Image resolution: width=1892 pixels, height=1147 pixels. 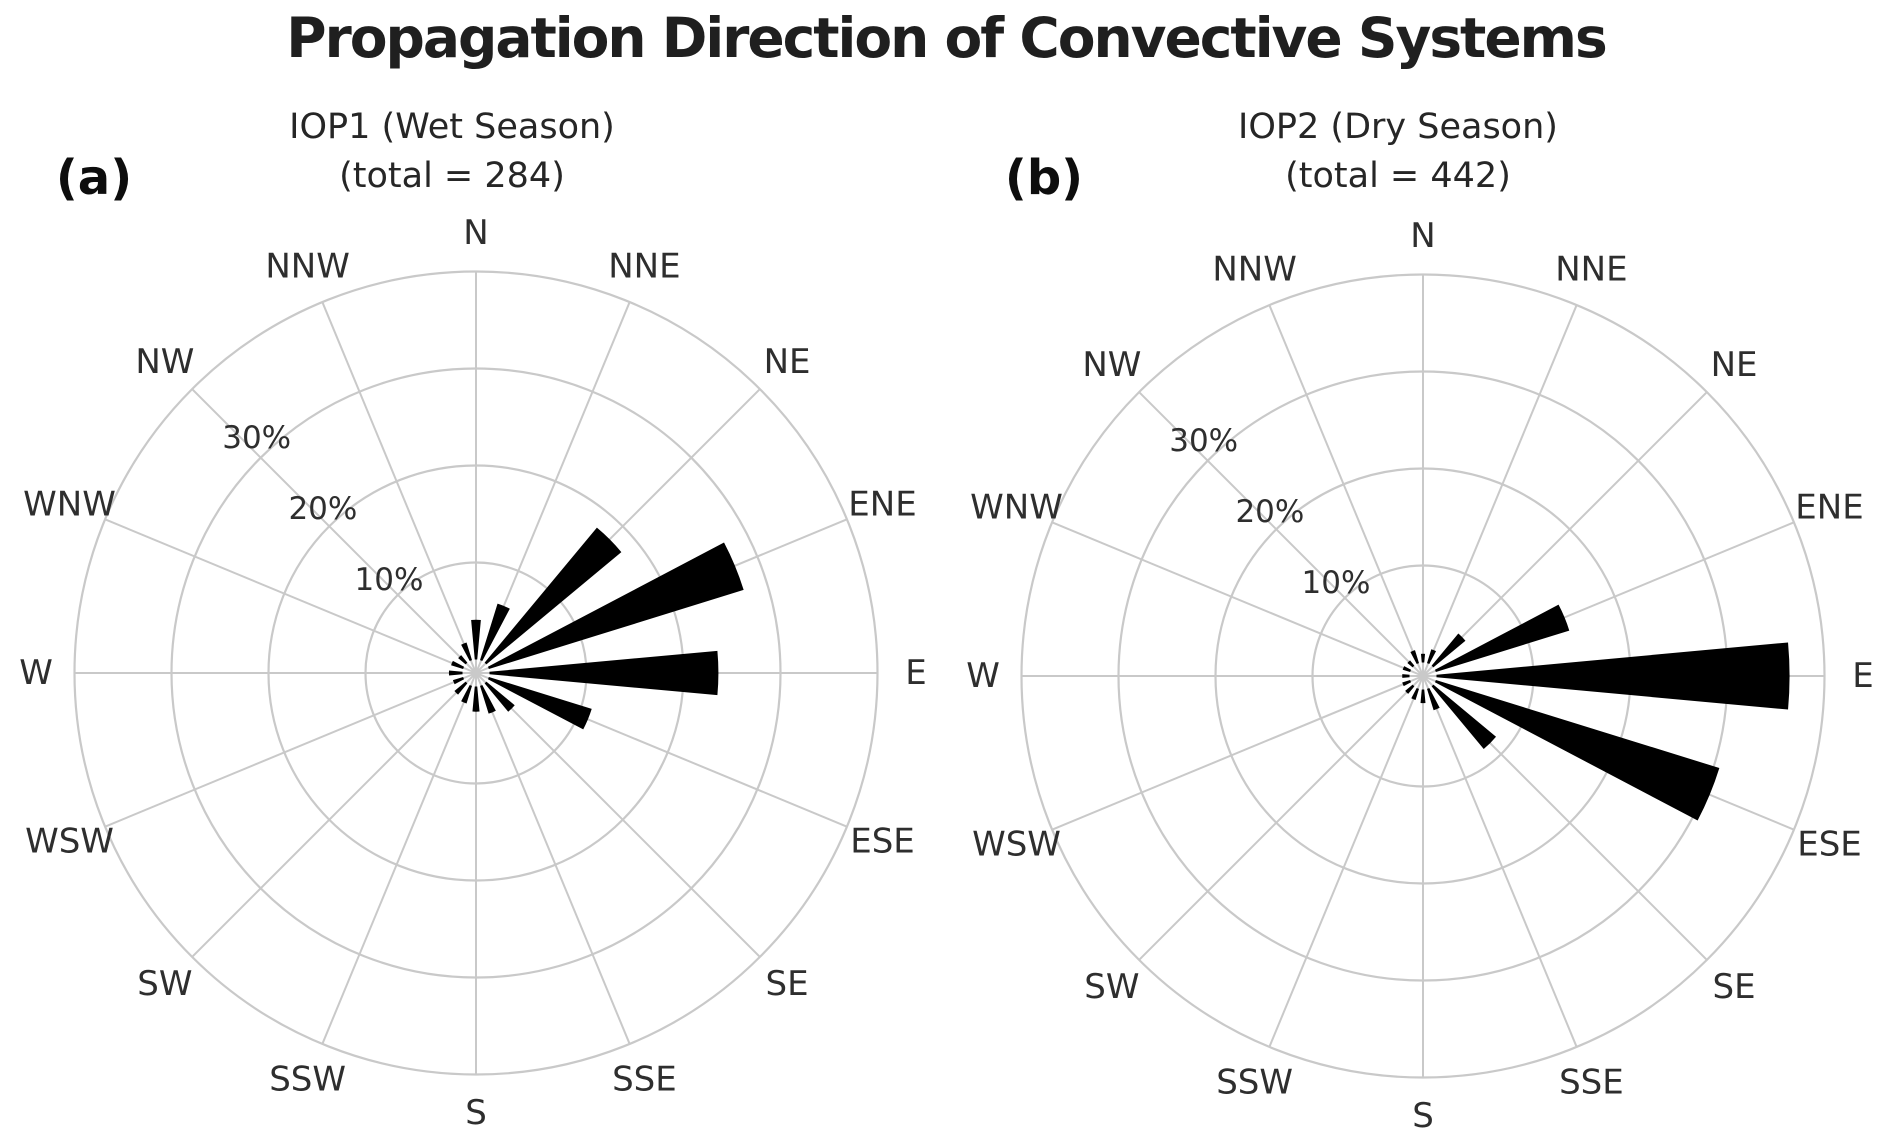 I want to click on subtitle-iop1: IOP1 (Wet Season) (total = 284), so click(x=452, y=152).